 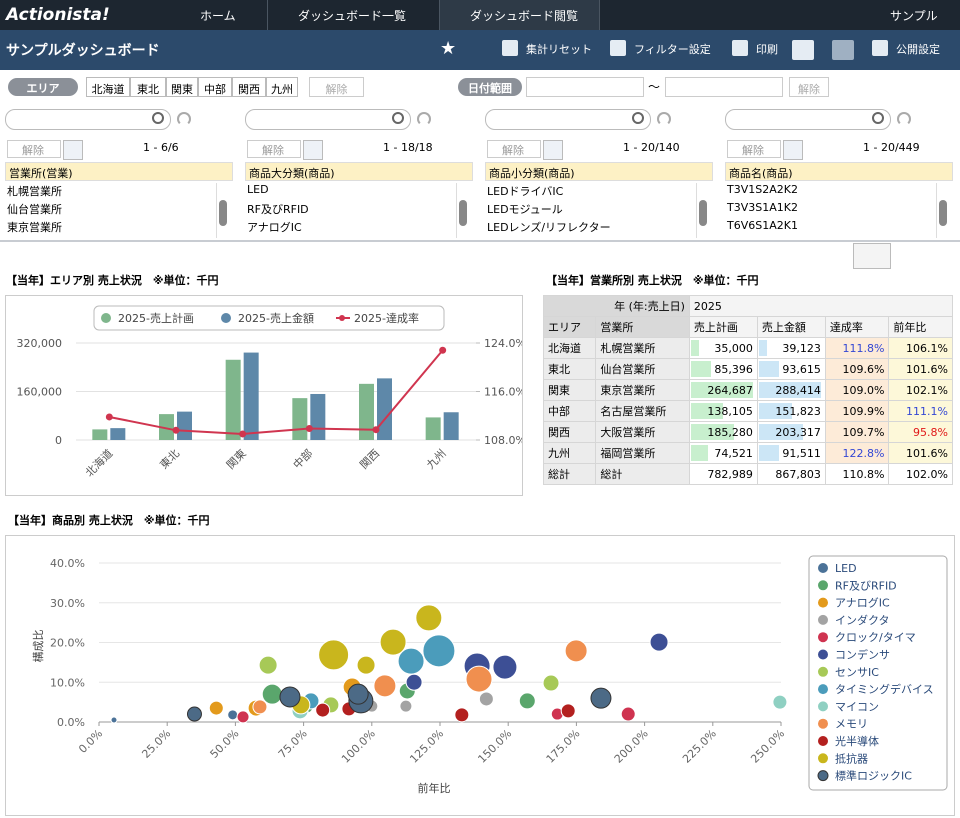 I want to click on table-cell: 138,105, so click(x=723, y=411).